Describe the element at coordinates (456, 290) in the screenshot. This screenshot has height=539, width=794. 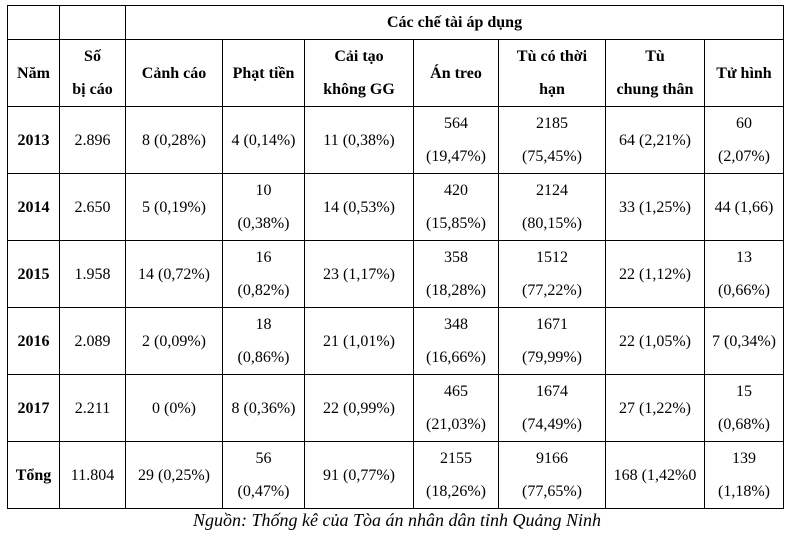
I see `cell-line: (18,28%)` at that location.